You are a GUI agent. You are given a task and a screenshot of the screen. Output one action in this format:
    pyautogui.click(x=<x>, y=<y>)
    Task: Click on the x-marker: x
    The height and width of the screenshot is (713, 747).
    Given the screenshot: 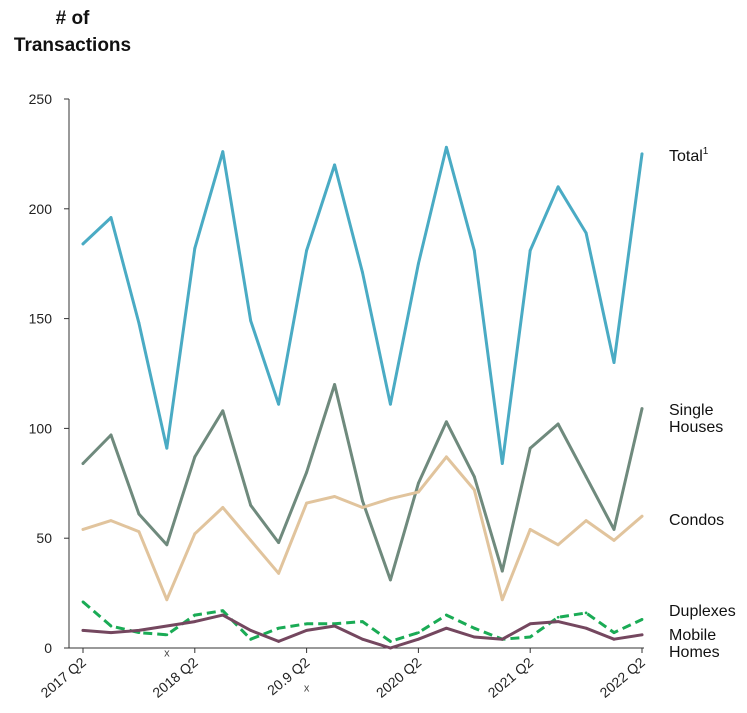 What is the action you would take?
    pyautogui.click(x=307, y=689)
    